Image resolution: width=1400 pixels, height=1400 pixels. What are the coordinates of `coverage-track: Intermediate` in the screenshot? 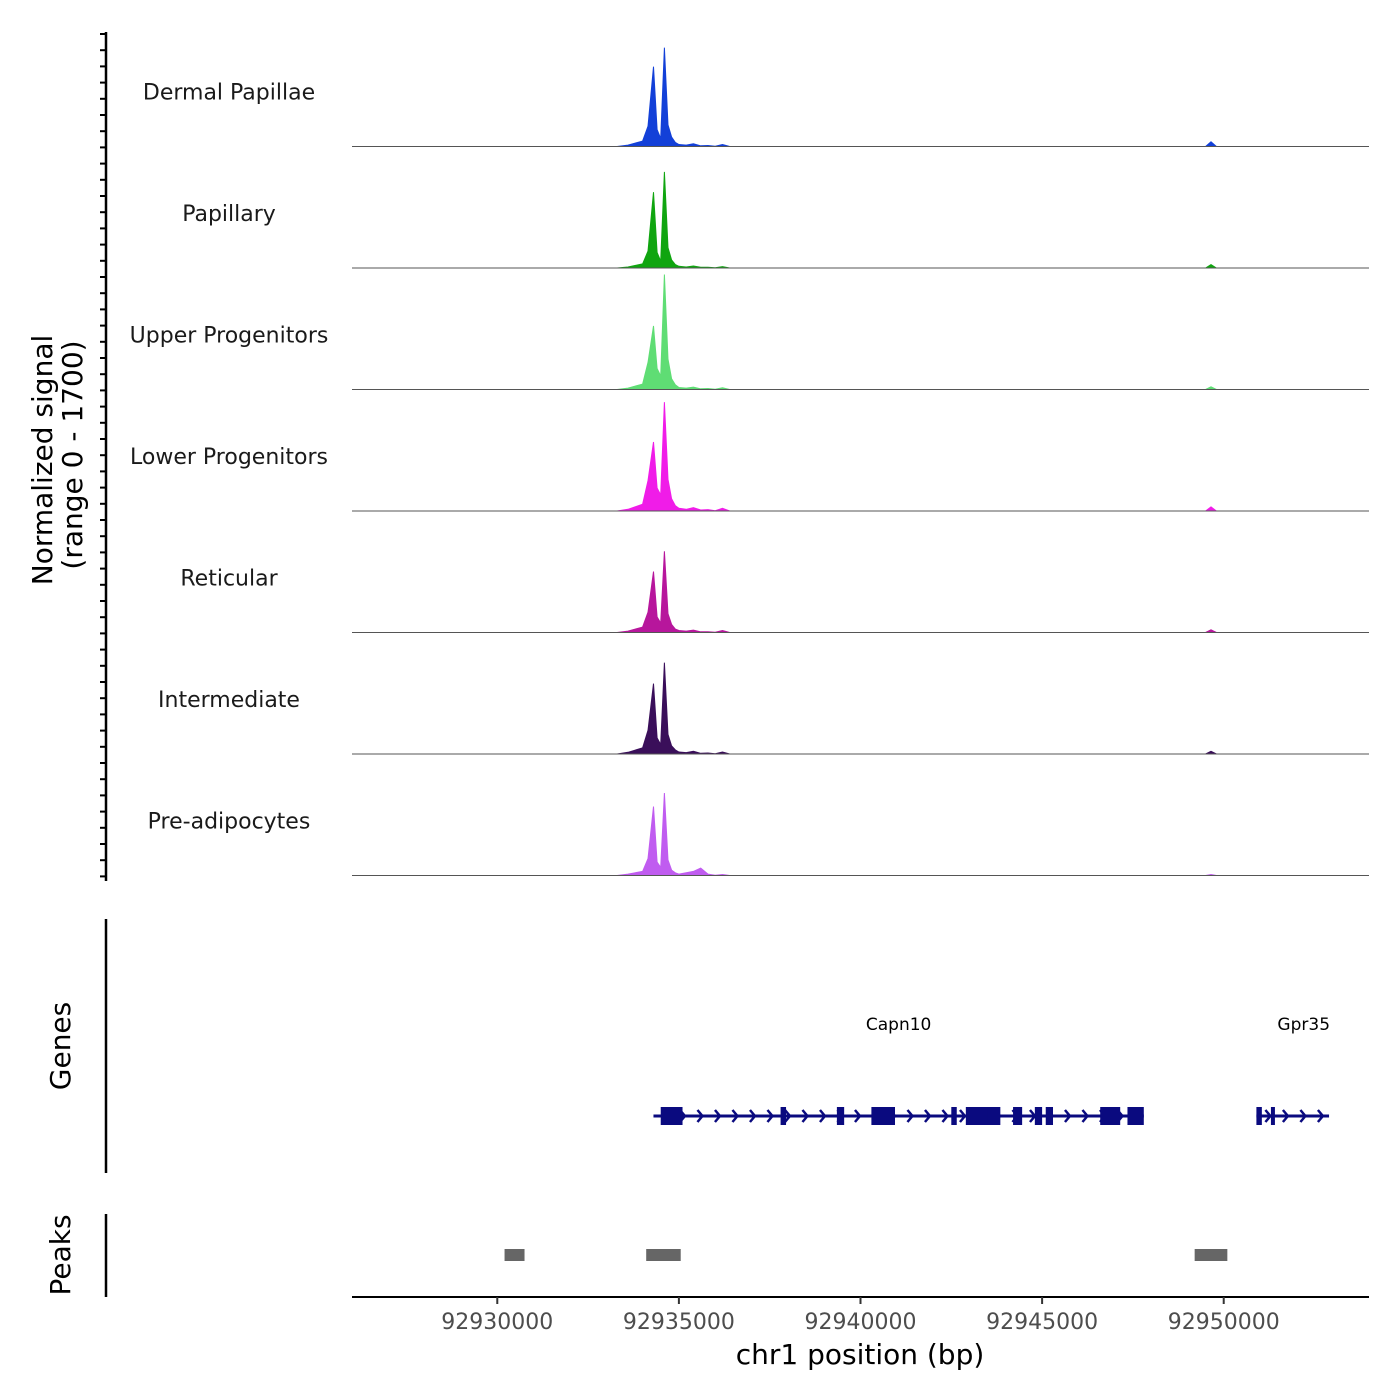 It's located at (763, 708).